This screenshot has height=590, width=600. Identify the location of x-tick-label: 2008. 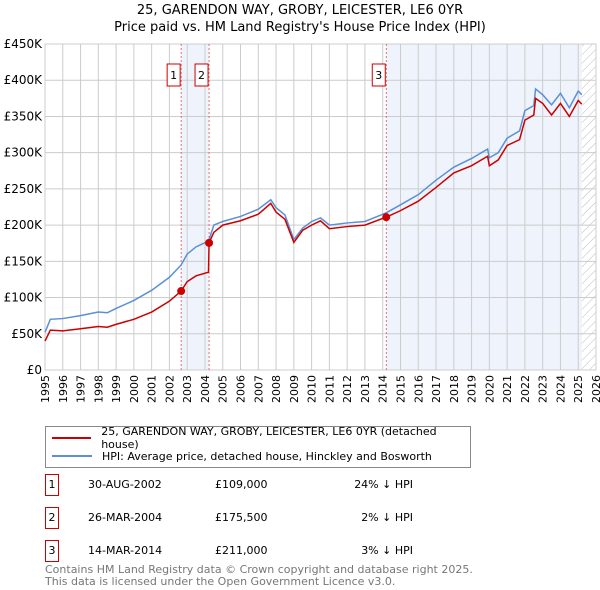
(276, 389).